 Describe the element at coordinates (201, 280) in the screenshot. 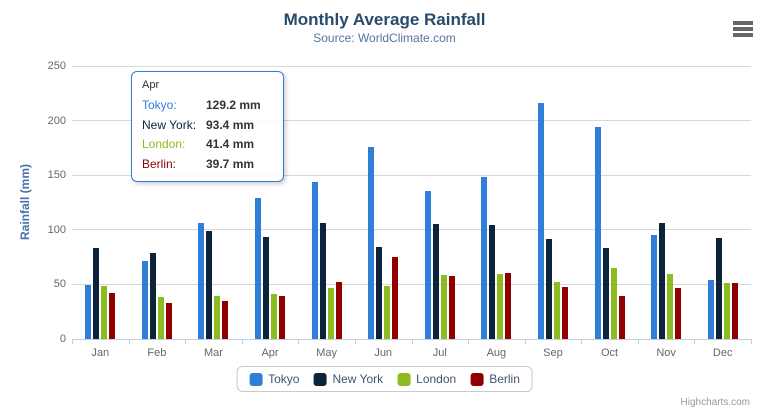

I see `bar-tokyo-mar` at that location.